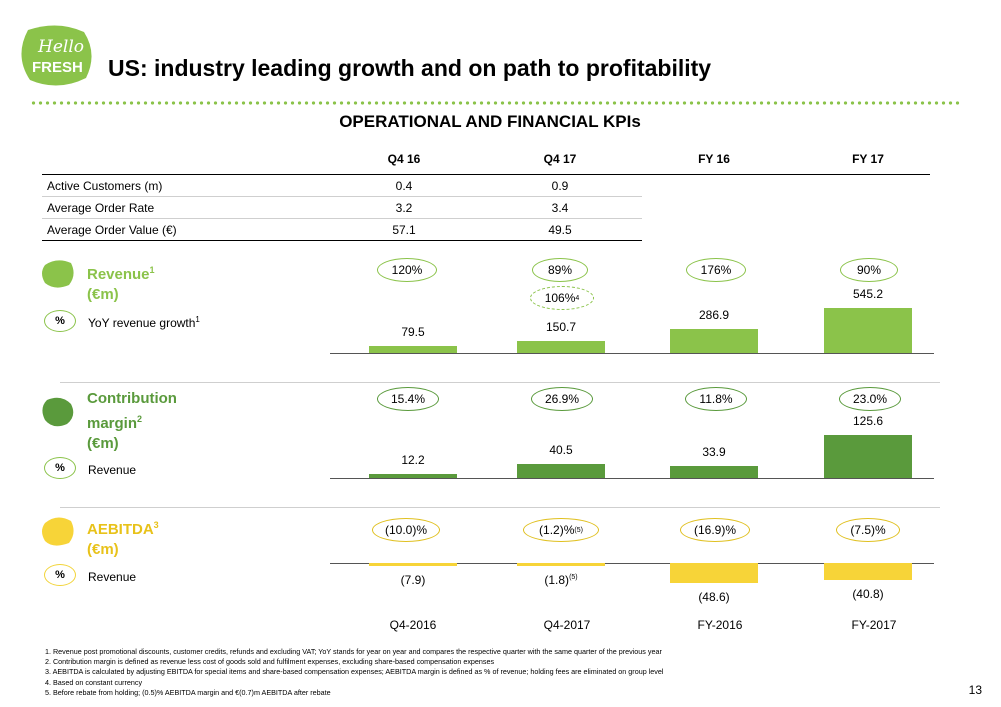  What do you see at coordinates (714, 315) in the screenshot?
I see `revenue-value-label: 286.9` at bounding box center [714, 315].